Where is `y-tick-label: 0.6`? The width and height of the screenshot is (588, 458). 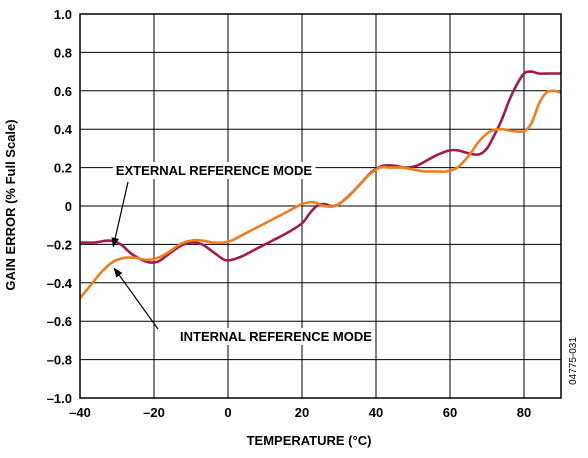
y-tick-label: 0.6 is located at coordinates (63, 91).